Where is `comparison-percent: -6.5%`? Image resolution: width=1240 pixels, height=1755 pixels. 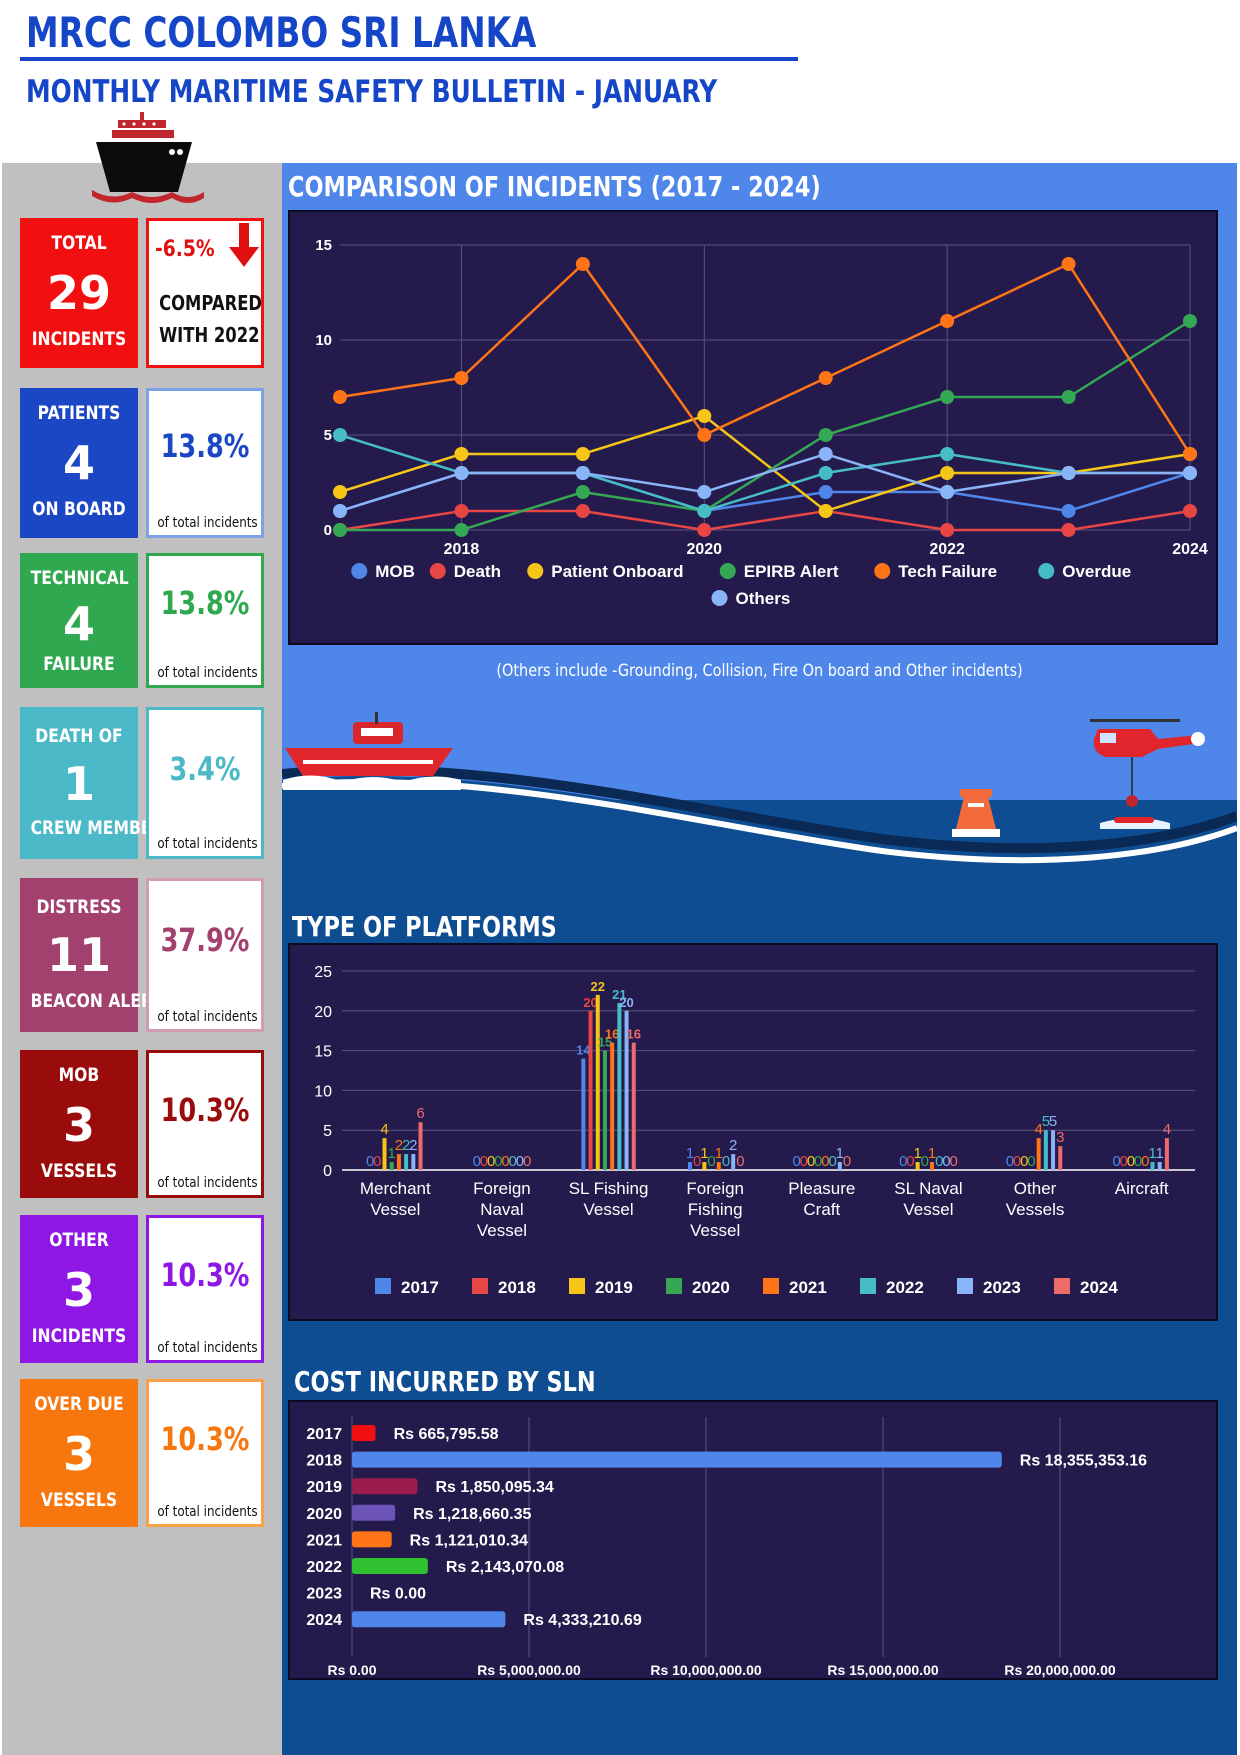 comparison-percent: -6.5% is located at coordinates (185, 249).